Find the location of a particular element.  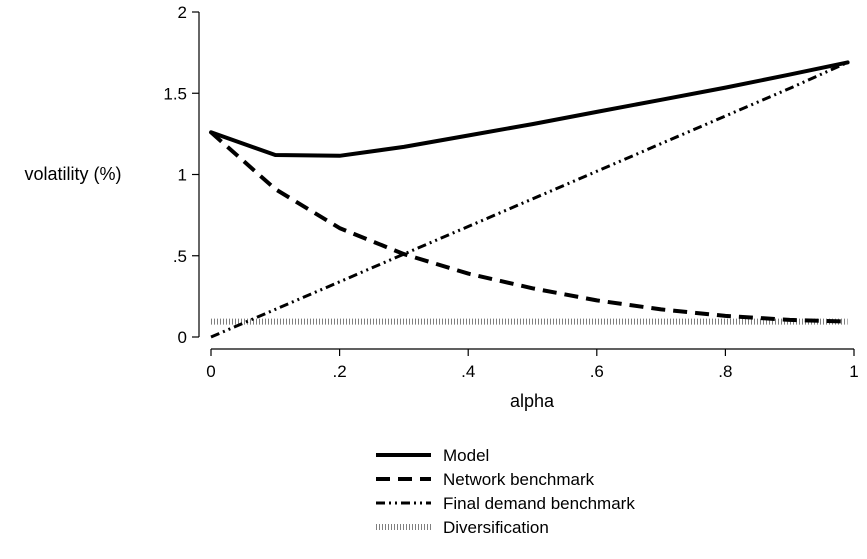

x-tick-label: 1 is located at coordinates (853, 371).